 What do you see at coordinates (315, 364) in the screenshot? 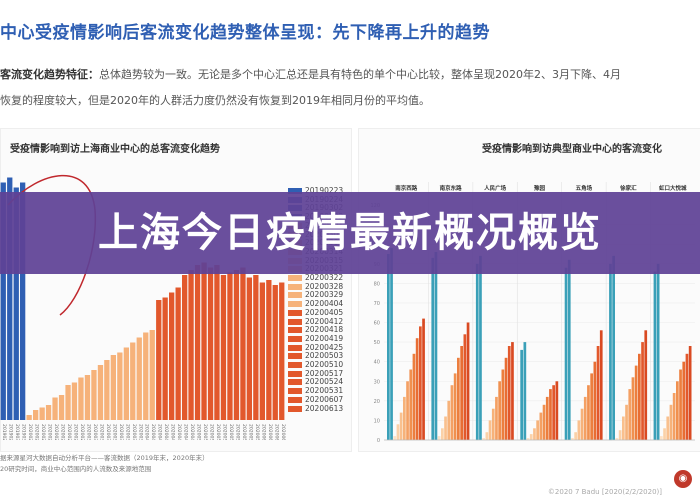
I see `legend-entry: 20200510` at bounding box center [315, 364].